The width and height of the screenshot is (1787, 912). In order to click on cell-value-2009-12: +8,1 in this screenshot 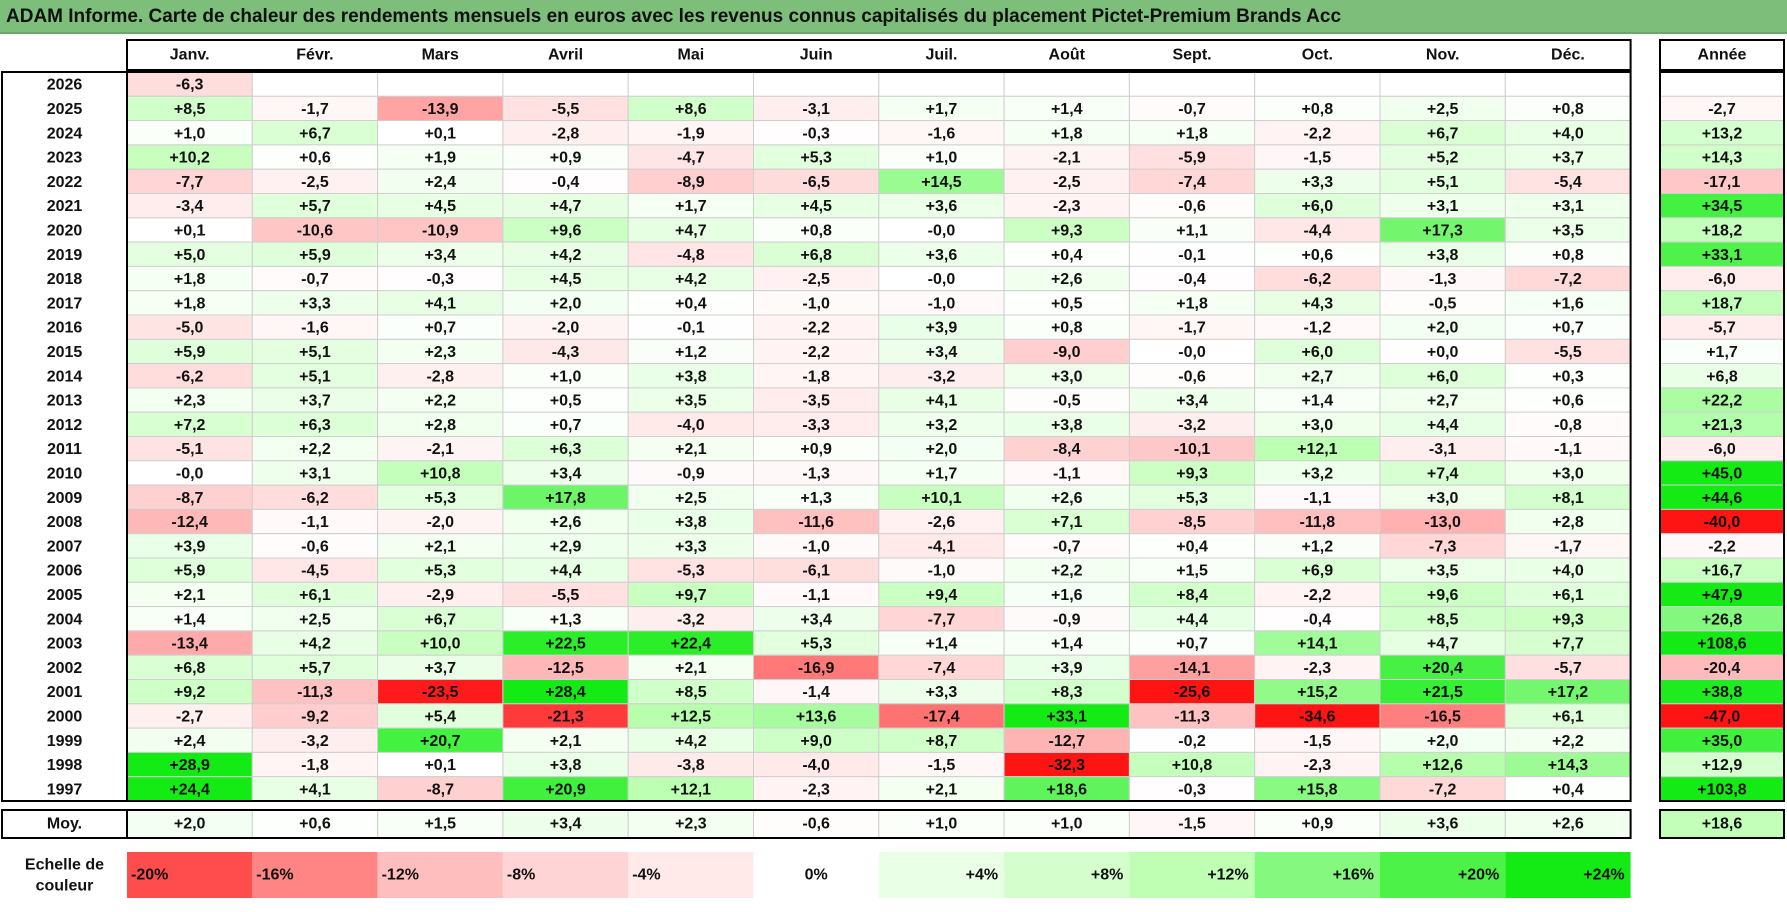, I will do `click(1568, 498)`.